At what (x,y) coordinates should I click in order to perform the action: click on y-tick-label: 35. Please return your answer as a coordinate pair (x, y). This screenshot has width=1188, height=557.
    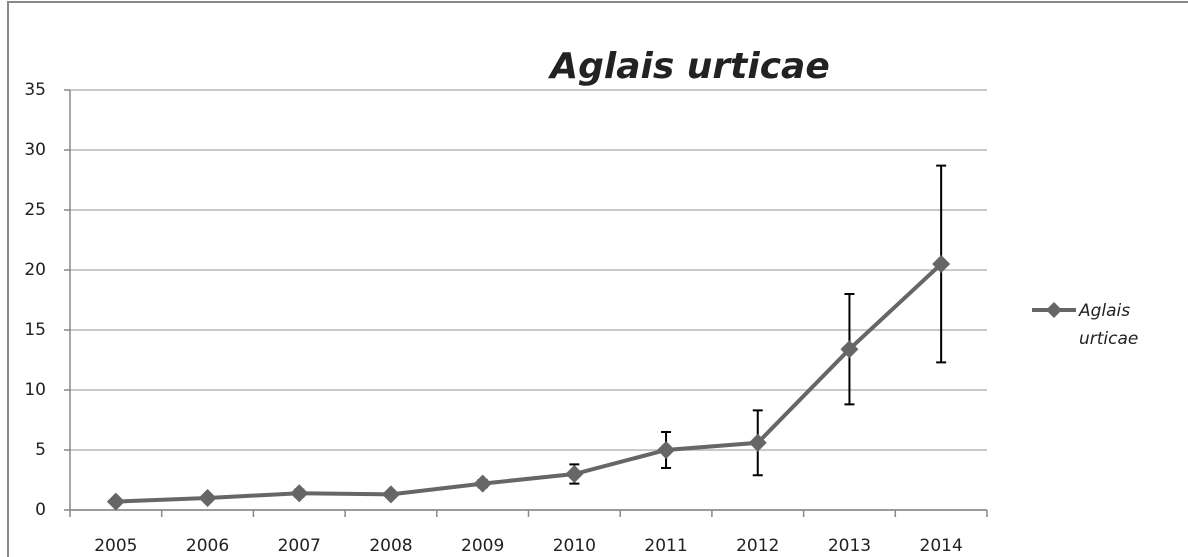
    Looking at the image, I should click on (35, 90).